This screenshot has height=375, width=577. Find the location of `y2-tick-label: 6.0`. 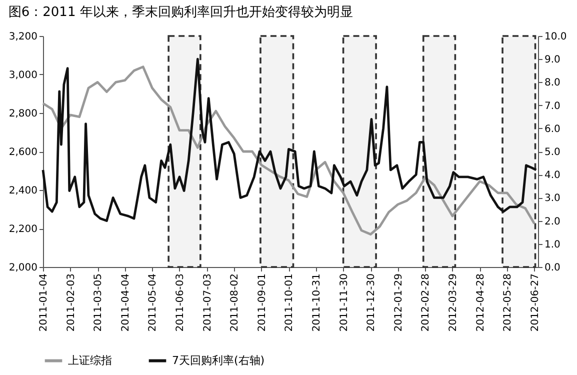

y2-tick-label: 6.0 is located at coordinates (552, 129).